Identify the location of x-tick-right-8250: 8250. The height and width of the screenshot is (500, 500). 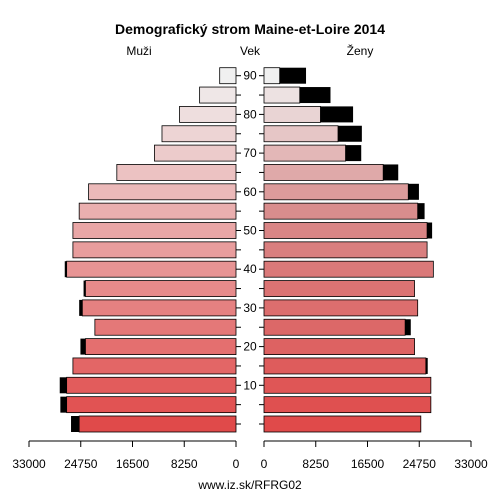
(315, 464).